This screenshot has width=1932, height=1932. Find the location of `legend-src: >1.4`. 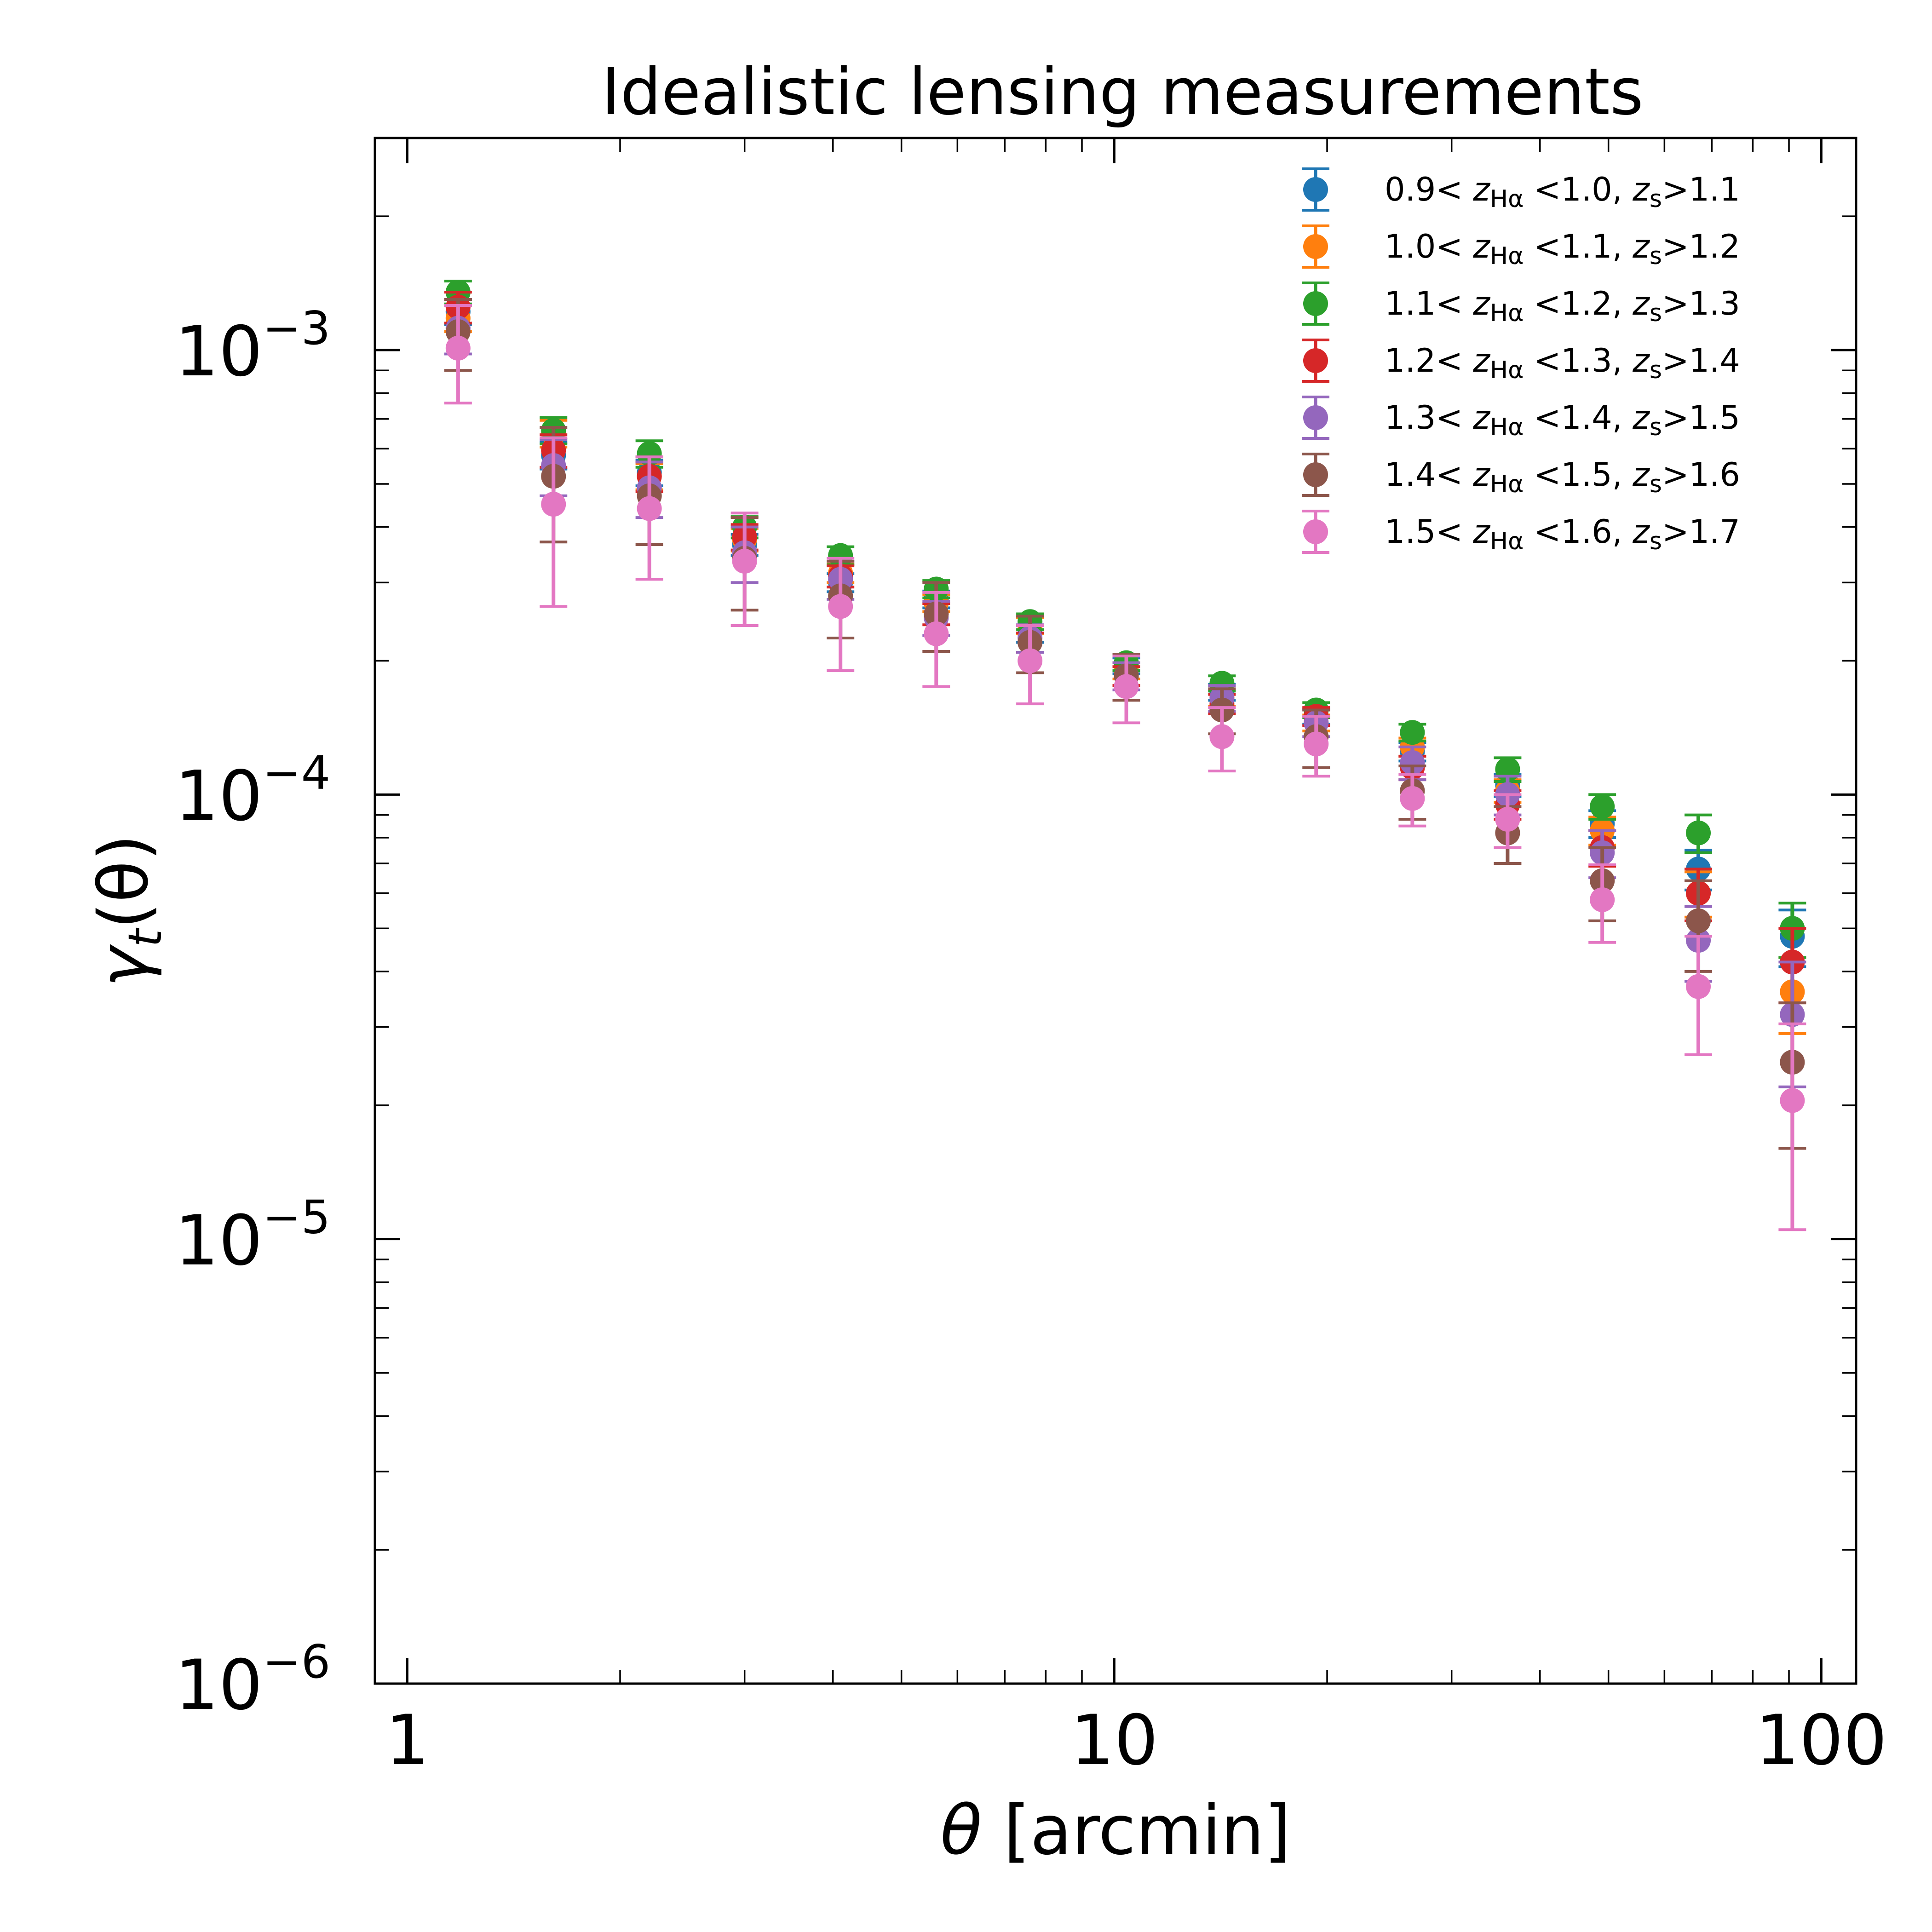

legend-src: >1.4 is located at coordinates (1701, 361).